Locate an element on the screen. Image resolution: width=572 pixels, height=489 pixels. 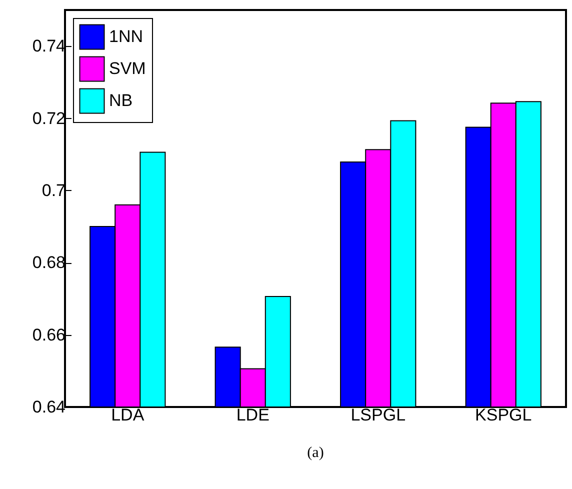
y-tick-label: 0.7 is located at coordinates (54, 190).